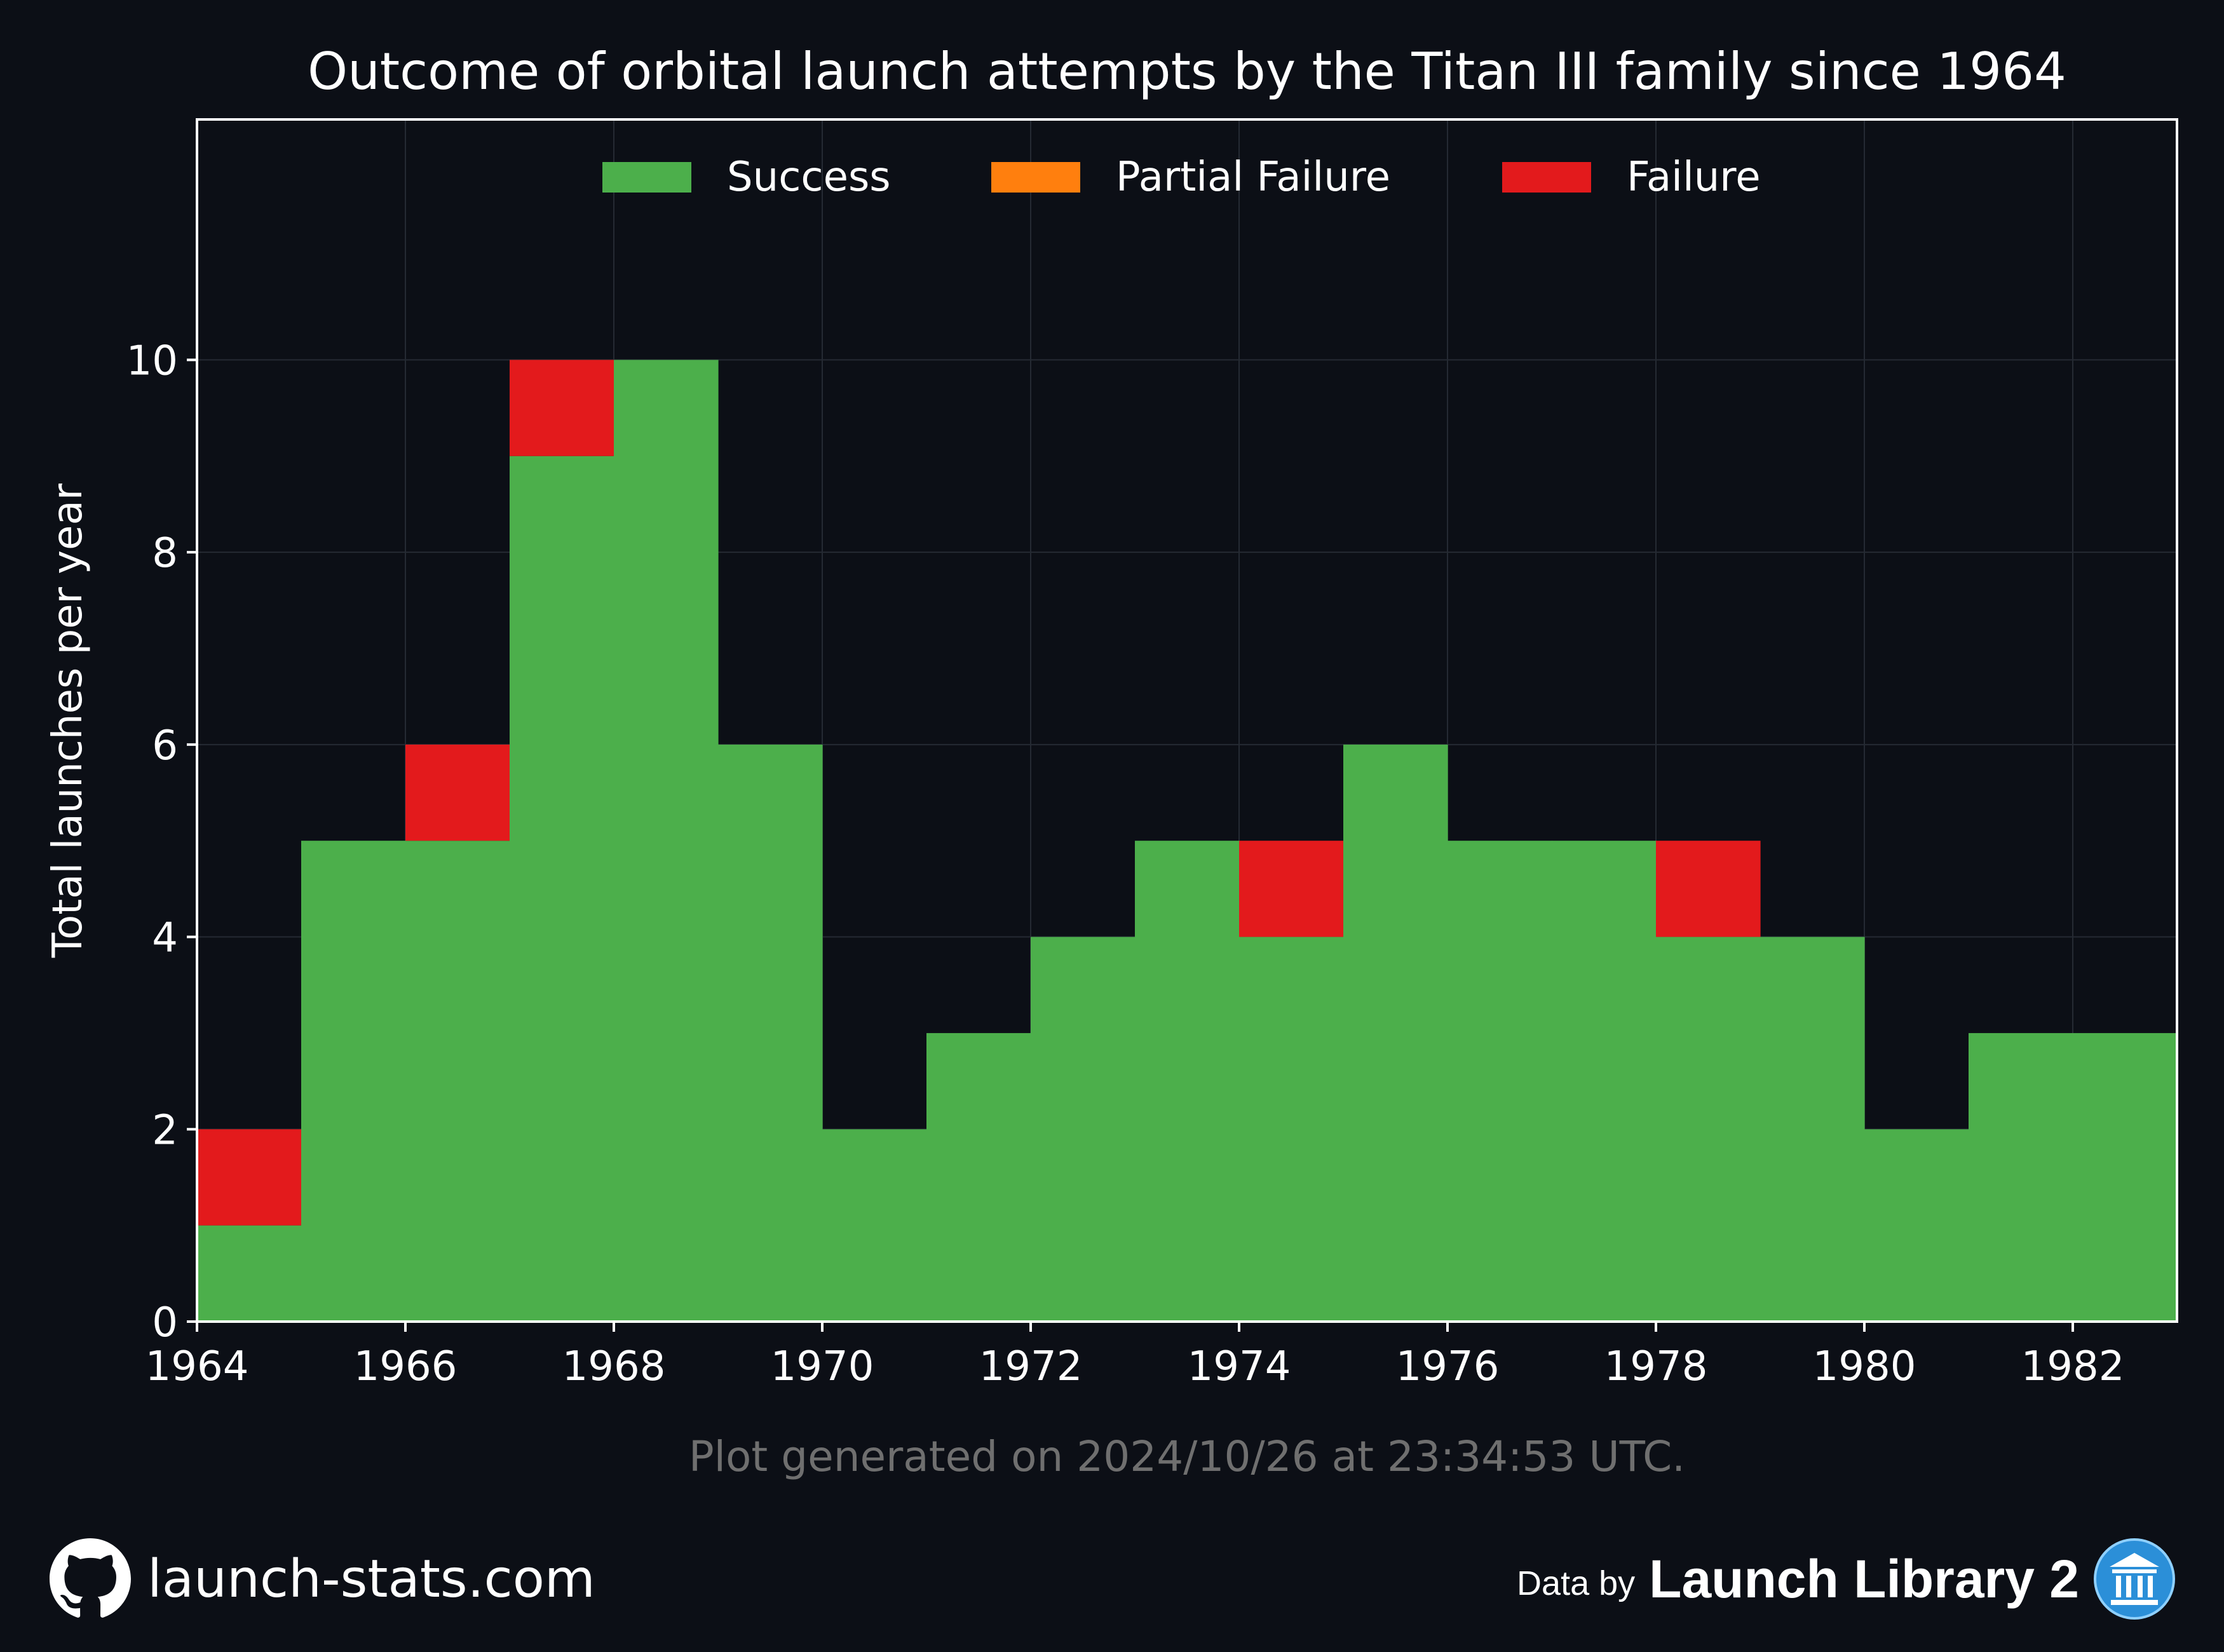  I want to click on bar-success-1974, so click(1291, 1129).